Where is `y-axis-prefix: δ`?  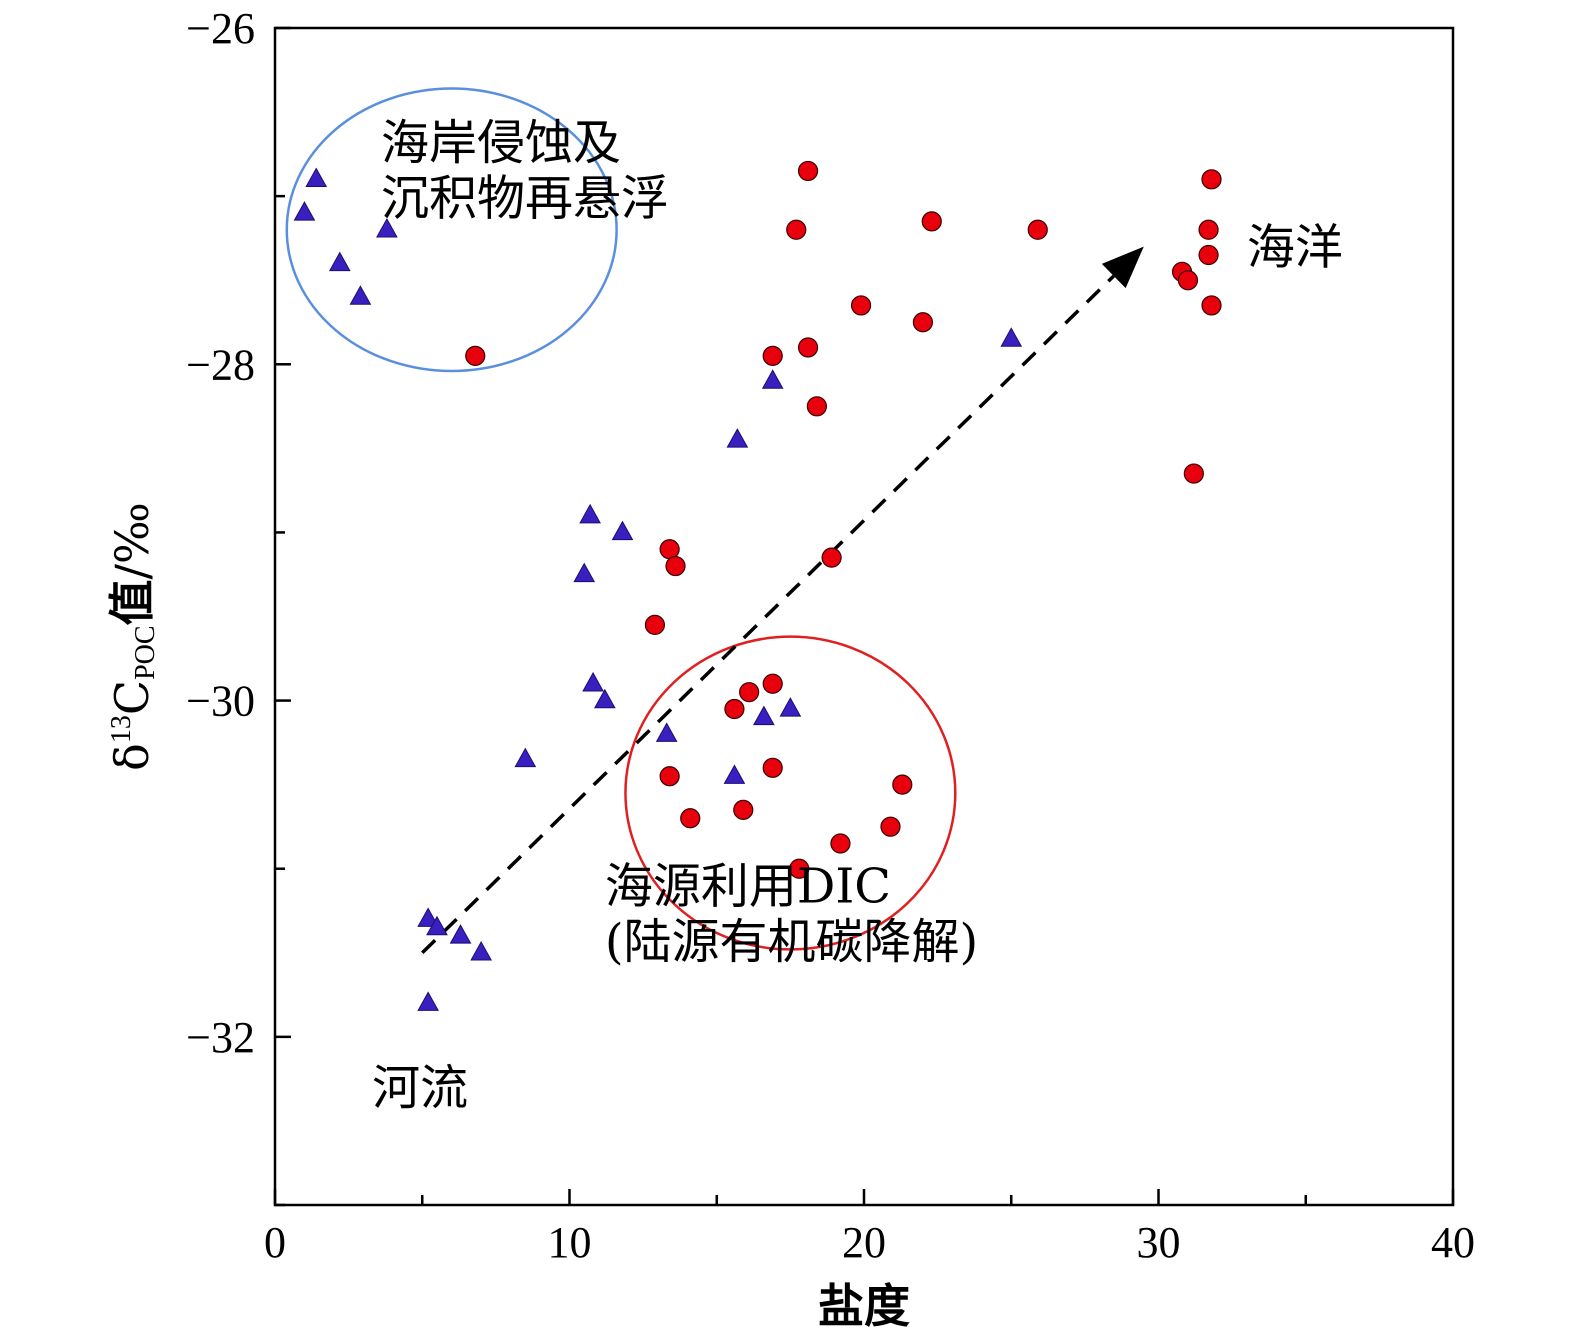 y-axis-prefix: δ is located at coordinates (132, 757).